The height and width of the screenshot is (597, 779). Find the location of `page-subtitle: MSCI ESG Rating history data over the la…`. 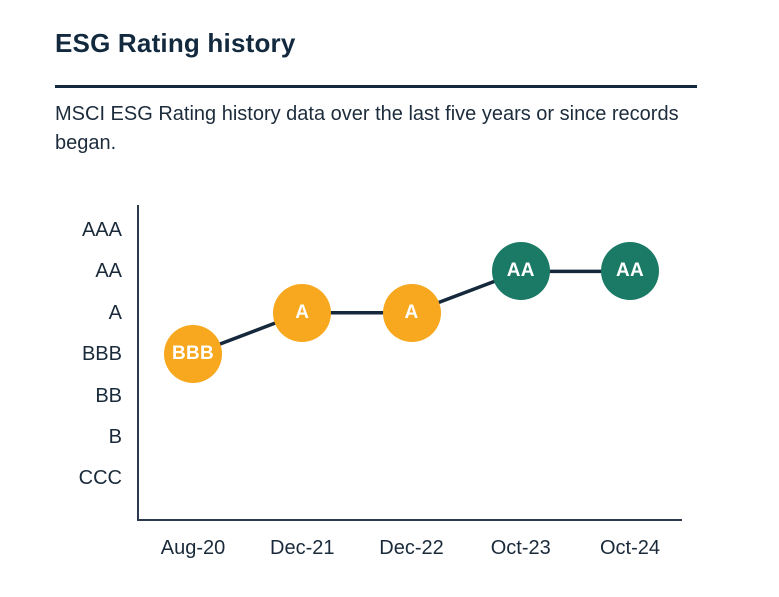

page-subtitle: MSCI ESG Rating history data over the la… is located at coordinates (367, 128).